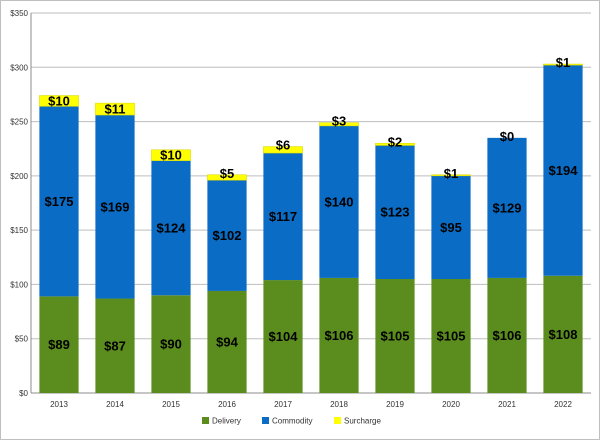 The height and width of the screenshot is (444, 600). What do you see at coordinates (337, 420) in the screenshot?
I see `legend-swatch-surcharge` at bounding box center [337, 420].